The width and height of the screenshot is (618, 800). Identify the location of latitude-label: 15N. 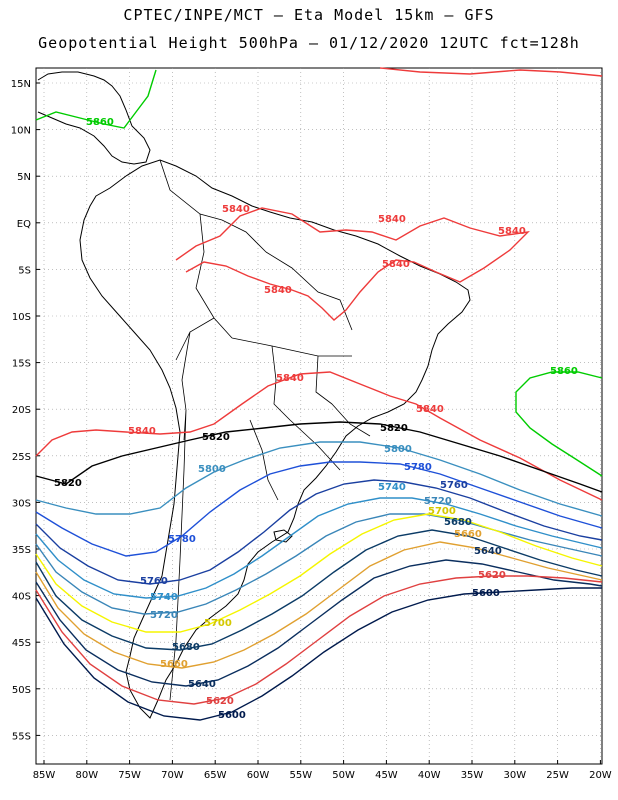
(21, 84).